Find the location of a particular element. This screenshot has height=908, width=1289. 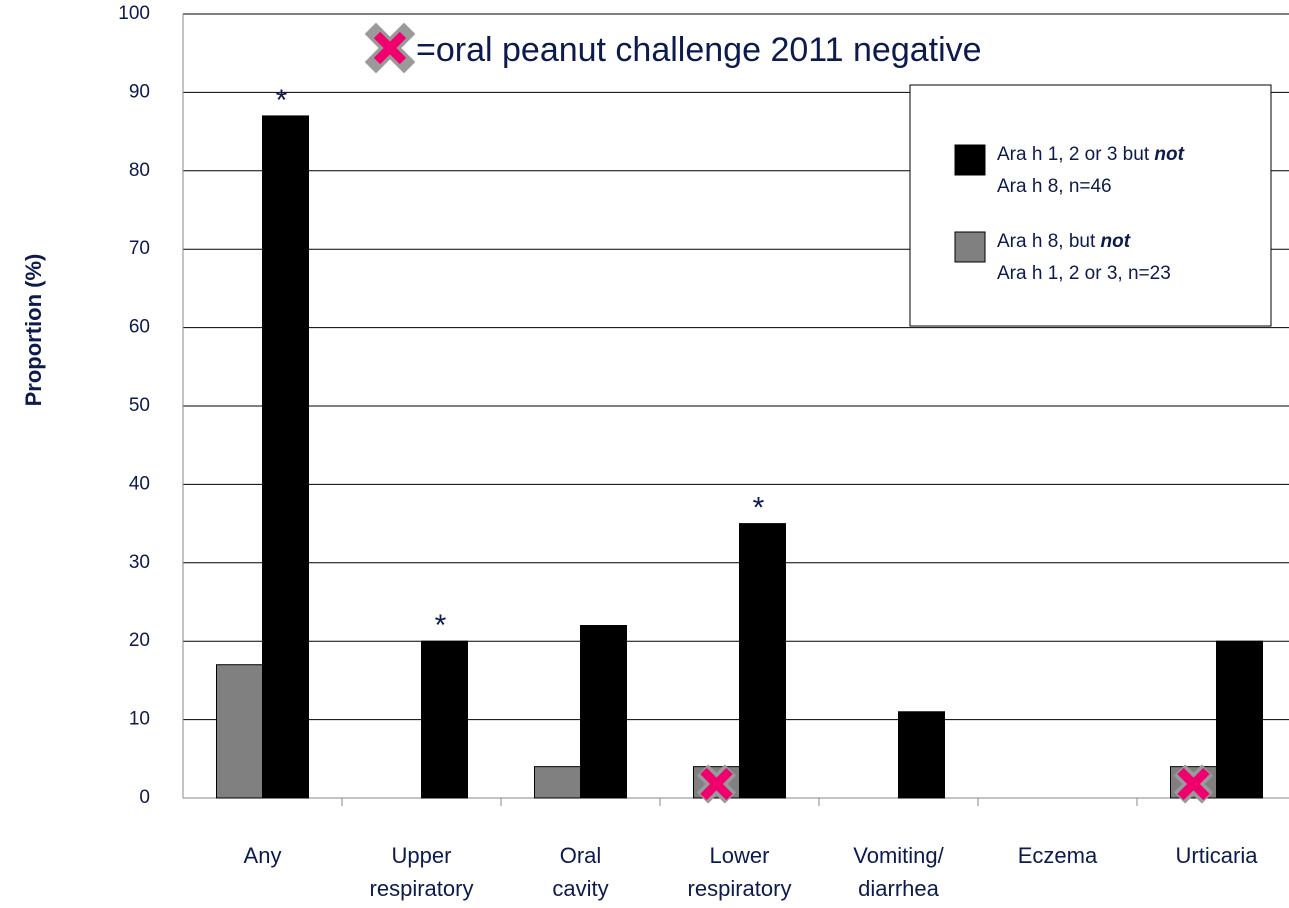

y-tick-label: 60 is located at coordinates (139, 327).